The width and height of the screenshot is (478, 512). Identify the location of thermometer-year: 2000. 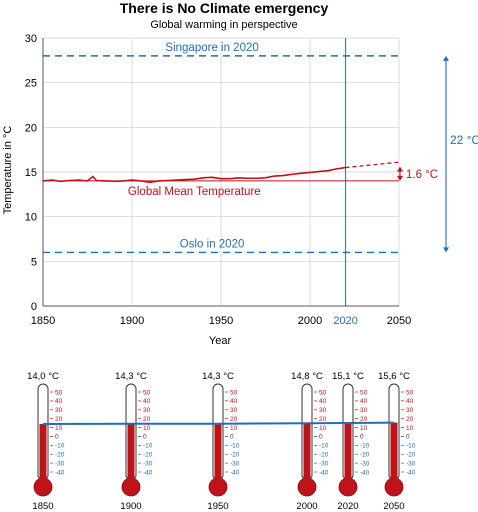
(306, 506).